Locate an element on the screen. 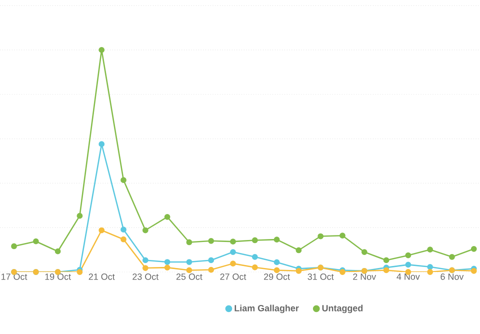  legend-label: Liam Gallagher is located at coordinates (266, 309).